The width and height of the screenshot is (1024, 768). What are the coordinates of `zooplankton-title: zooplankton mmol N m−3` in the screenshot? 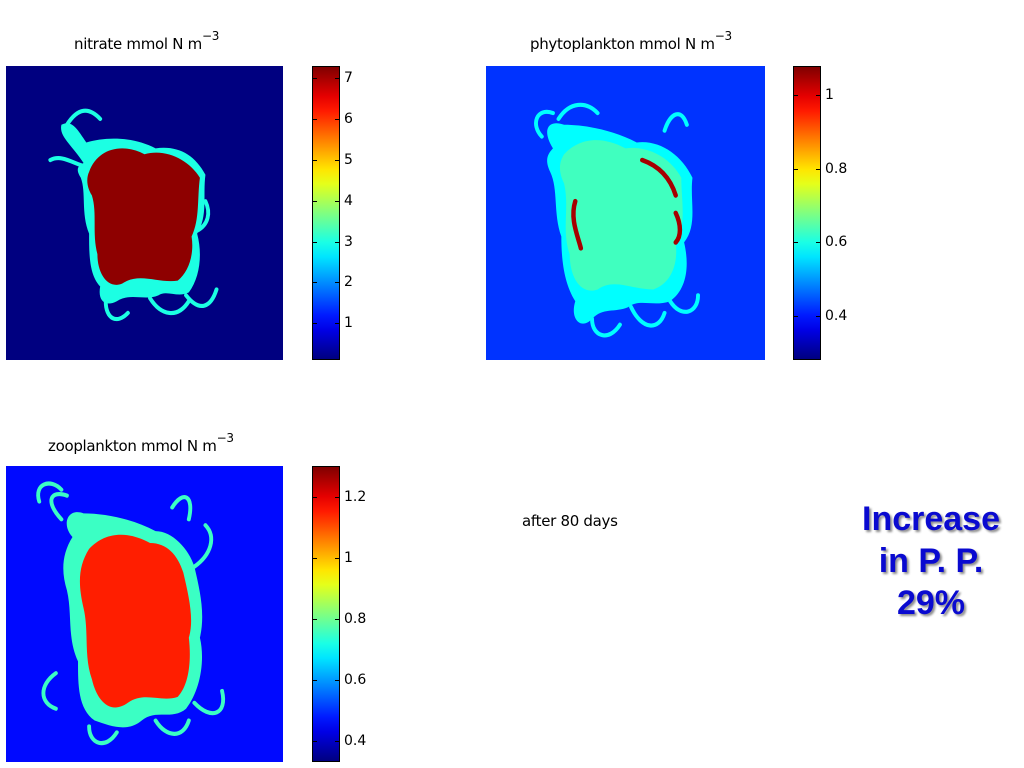 It's located at (141, 443).